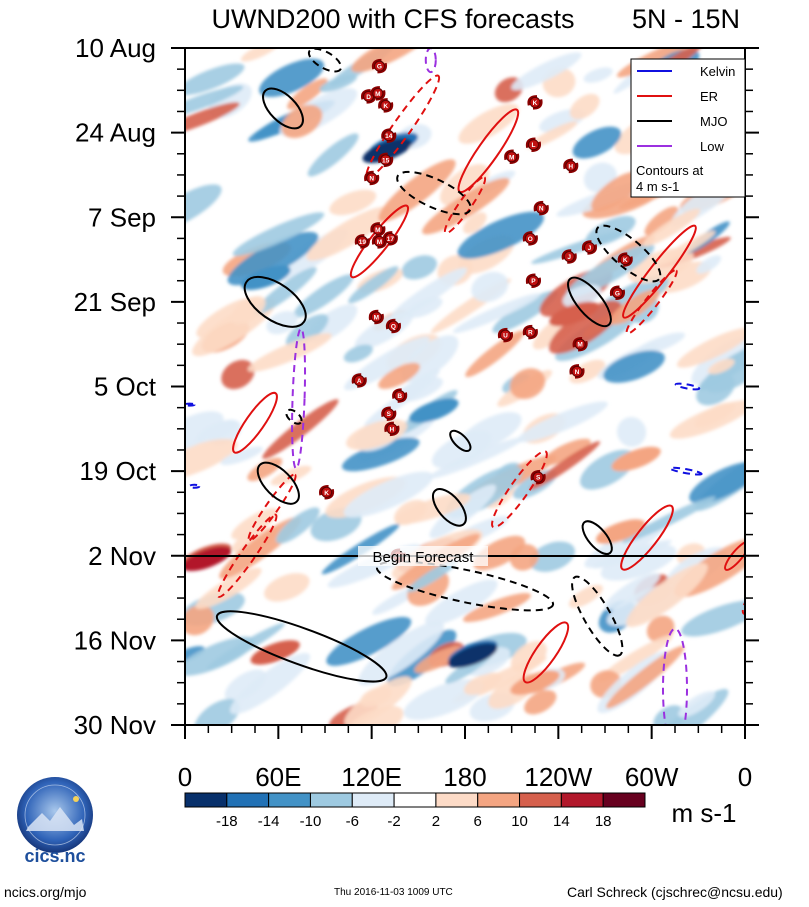 The image size is (809, 907). Describe the element at coordinates (117, 471) in the screenshot. I see `y-tick-label: 19 Oct` at that location.